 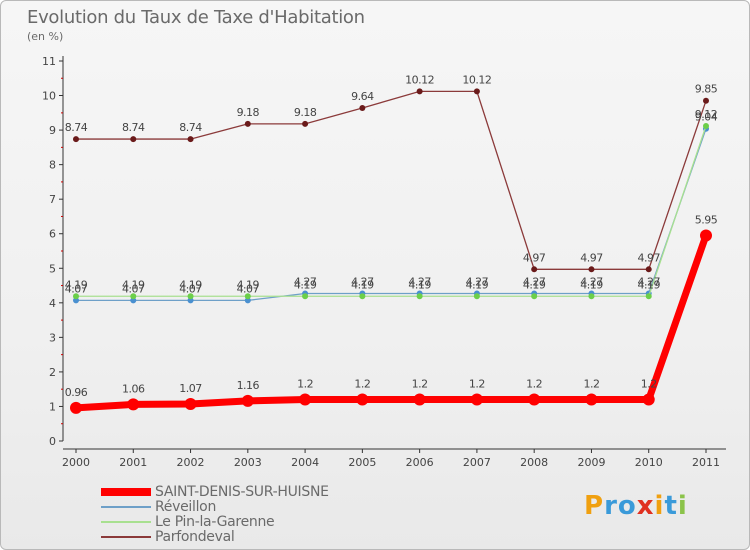 What do you see at coordinates (231, 522) in the screenshot?
I see `legend-item-le-pin-la-garenne: Le Pin-la-Garenne` at bounding box center [231, 522].